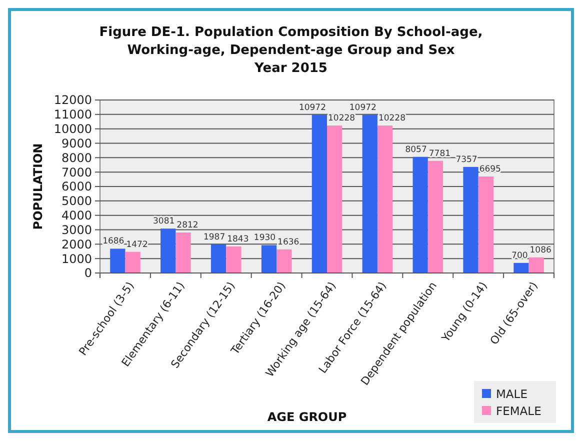 Image resolution: width=582 pixels, height=441 pixels. I want to click on data-label: 7357, so click(467, 159).